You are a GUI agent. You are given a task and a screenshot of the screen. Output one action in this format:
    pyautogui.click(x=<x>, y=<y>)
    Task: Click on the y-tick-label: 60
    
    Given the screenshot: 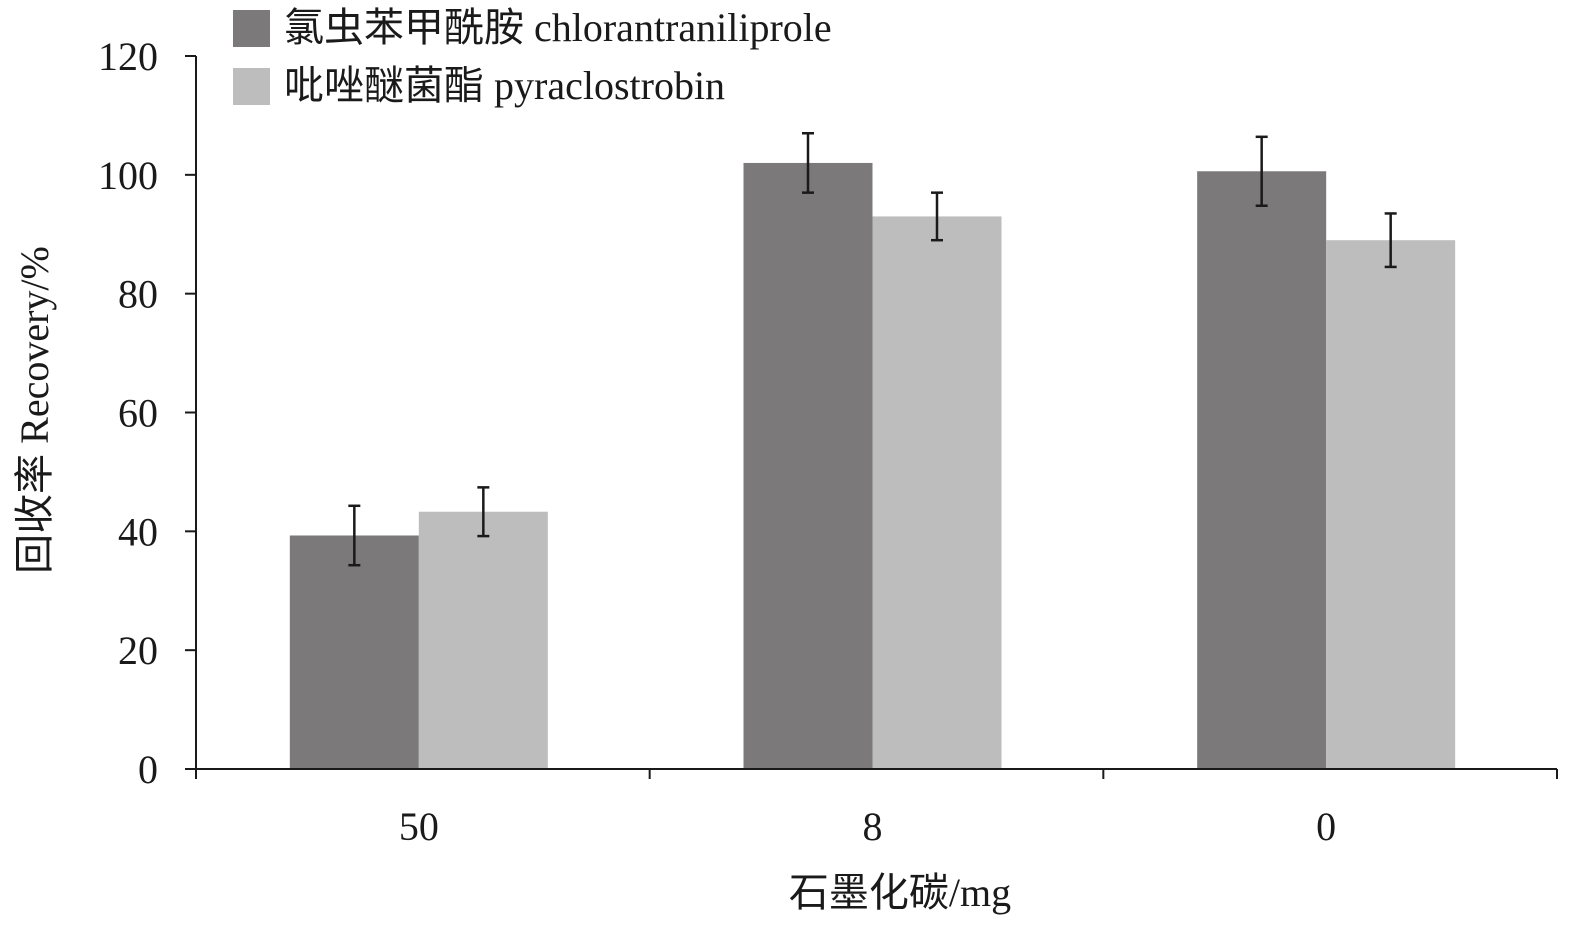 What is the action you would take?
    pyautogui.click(x=138, y=413)
    